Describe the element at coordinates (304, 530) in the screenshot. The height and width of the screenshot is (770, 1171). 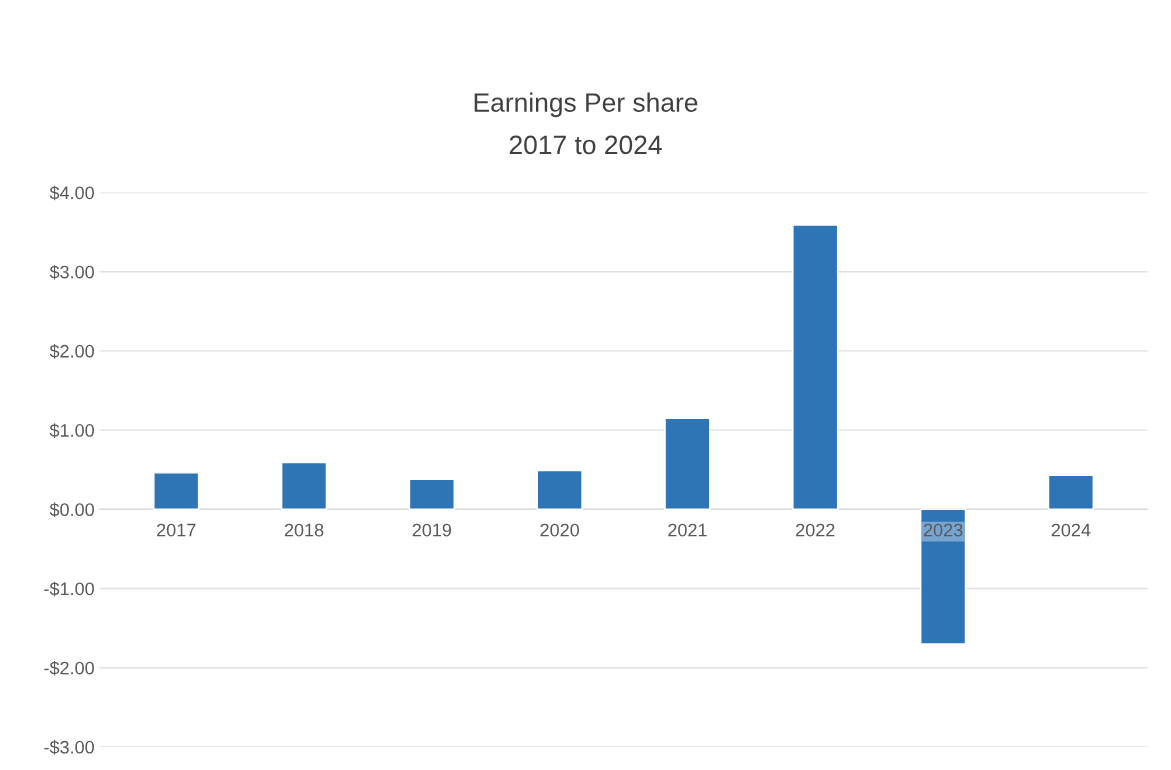
I see `x-tick-label: 2018` at that location.